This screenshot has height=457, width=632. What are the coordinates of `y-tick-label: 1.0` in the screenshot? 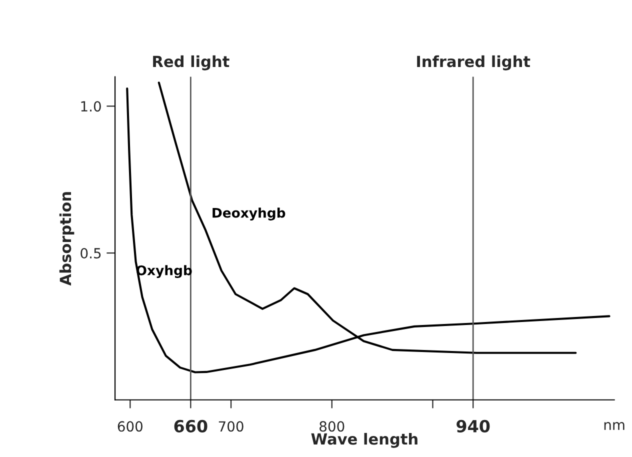 It's located at (91, 106).